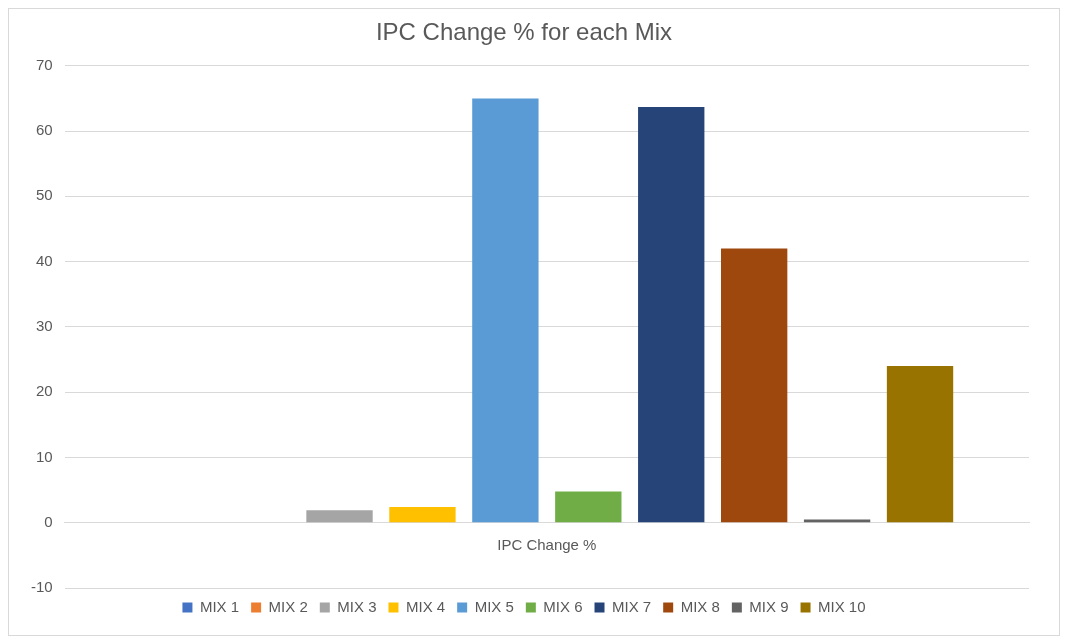  What do you see at coordinates (44, 195) in the screenshot?
I see `y-tick-label: 50` at bounding box center [44, 195].